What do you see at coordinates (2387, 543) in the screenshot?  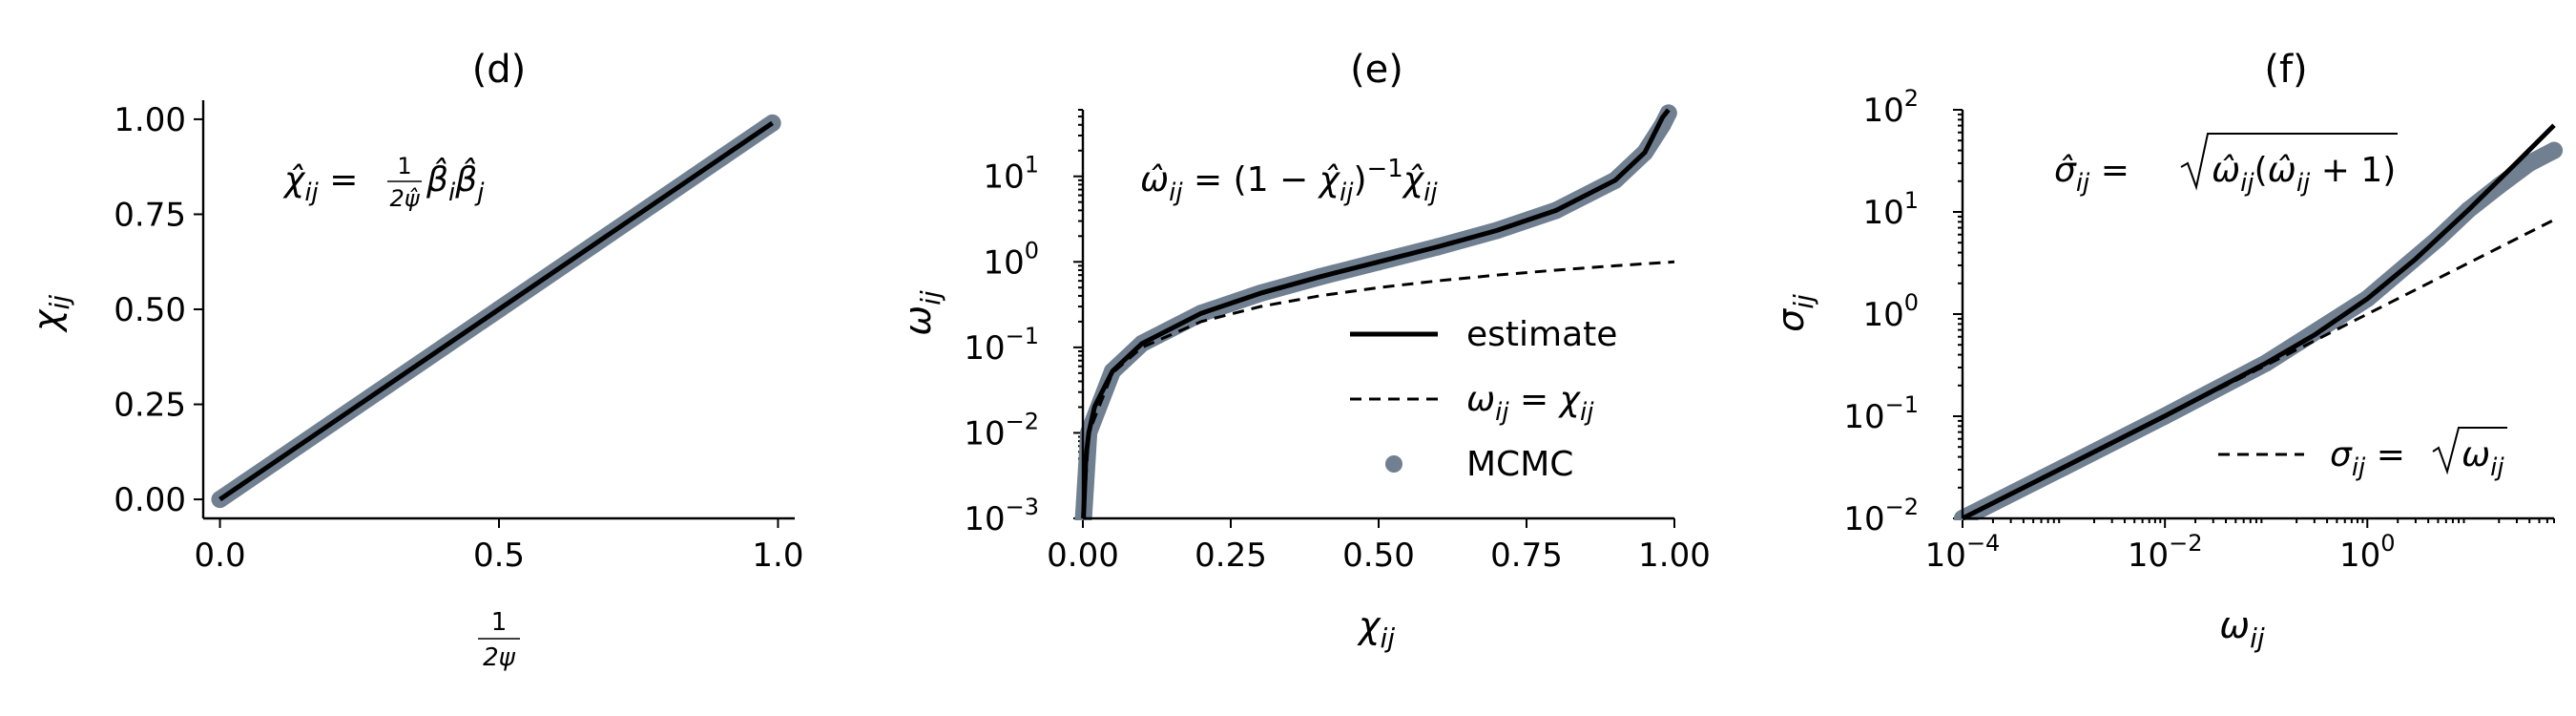 I see `x-tick-exponent: 0` at bounding box center [2387, 543].